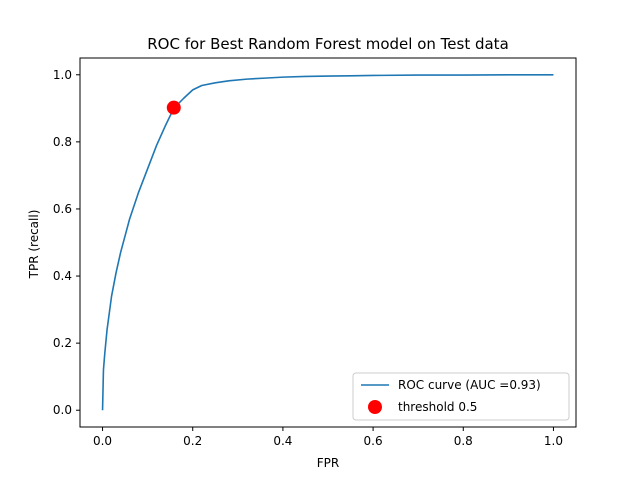 The image size is (640, 485). Describe the element at coordinates (62, 75) in the screenshot. I see `y-tick-label: 1.0` at that location.